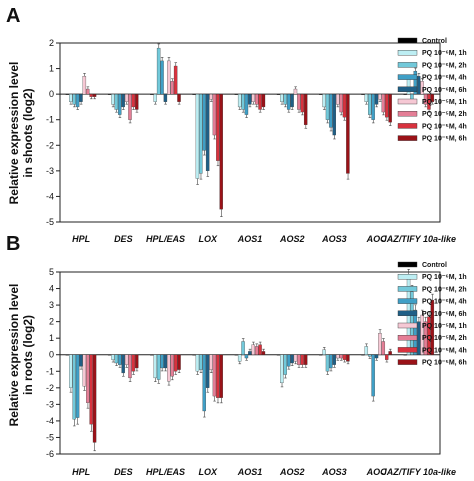 The height and width of the screenshot is (481, 474). What do you see at coordinates (51, 338) in the screenshot?
I see `y-tick-label: 1` at bounding box center [51, 338].